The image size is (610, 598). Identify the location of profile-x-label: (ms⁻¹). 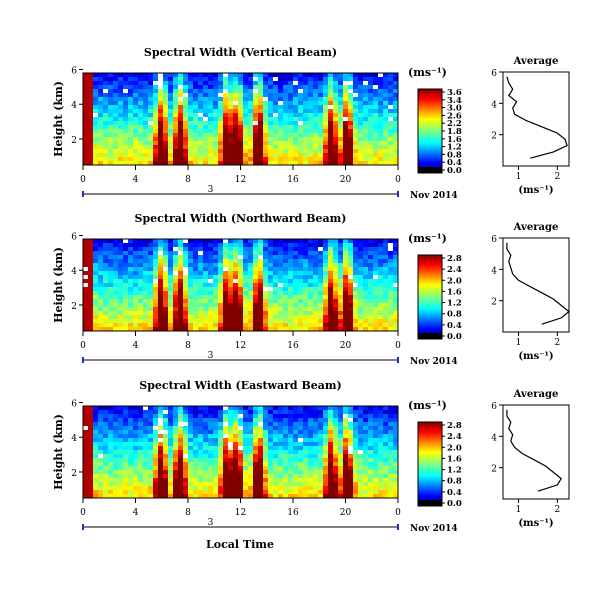
(535, 523).